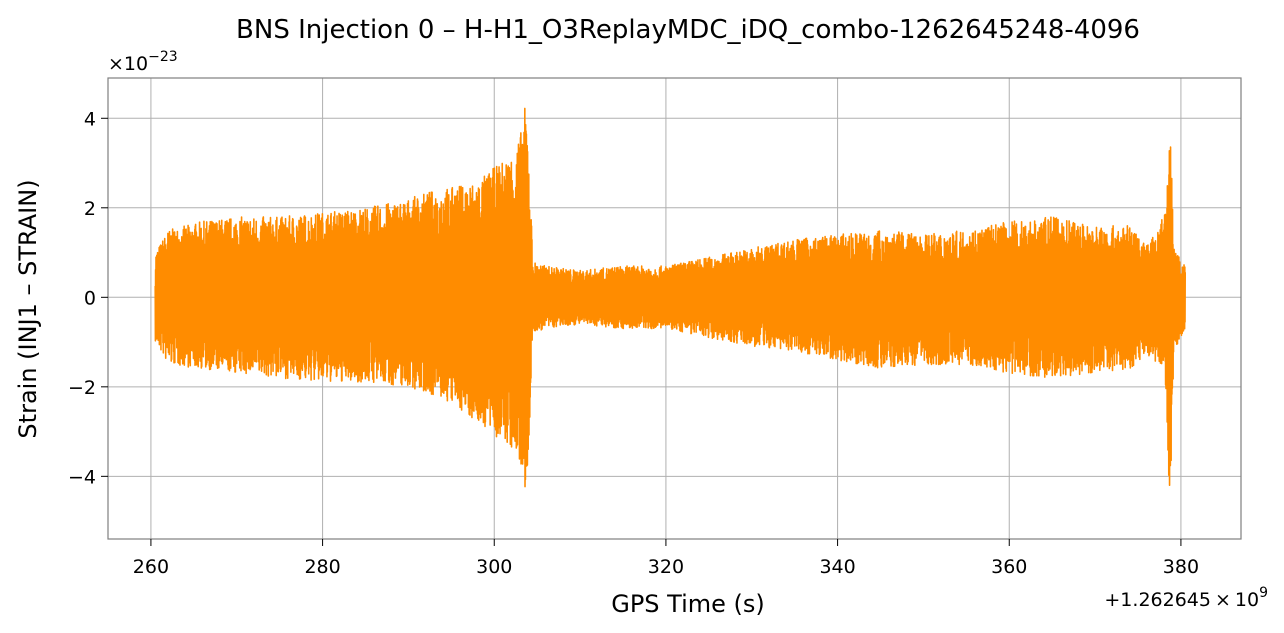 The width and height of the screenshot is (1284, 633). What do you see at coordinates (82, 388) in the screenshot?
I see `y-tick-label: −2` at bounding box center [82, 388].